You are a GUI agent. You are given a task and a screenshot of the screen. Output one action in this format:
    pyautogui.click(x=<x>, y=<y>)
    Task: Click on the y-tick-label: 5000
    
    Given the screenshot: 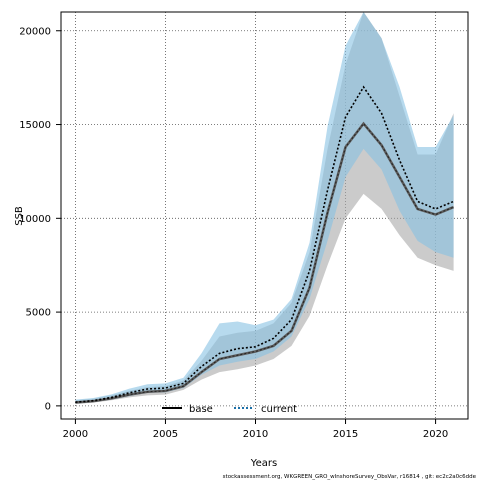 What is the action you would take?
    pyautogui.click(x=38, y=313)
    